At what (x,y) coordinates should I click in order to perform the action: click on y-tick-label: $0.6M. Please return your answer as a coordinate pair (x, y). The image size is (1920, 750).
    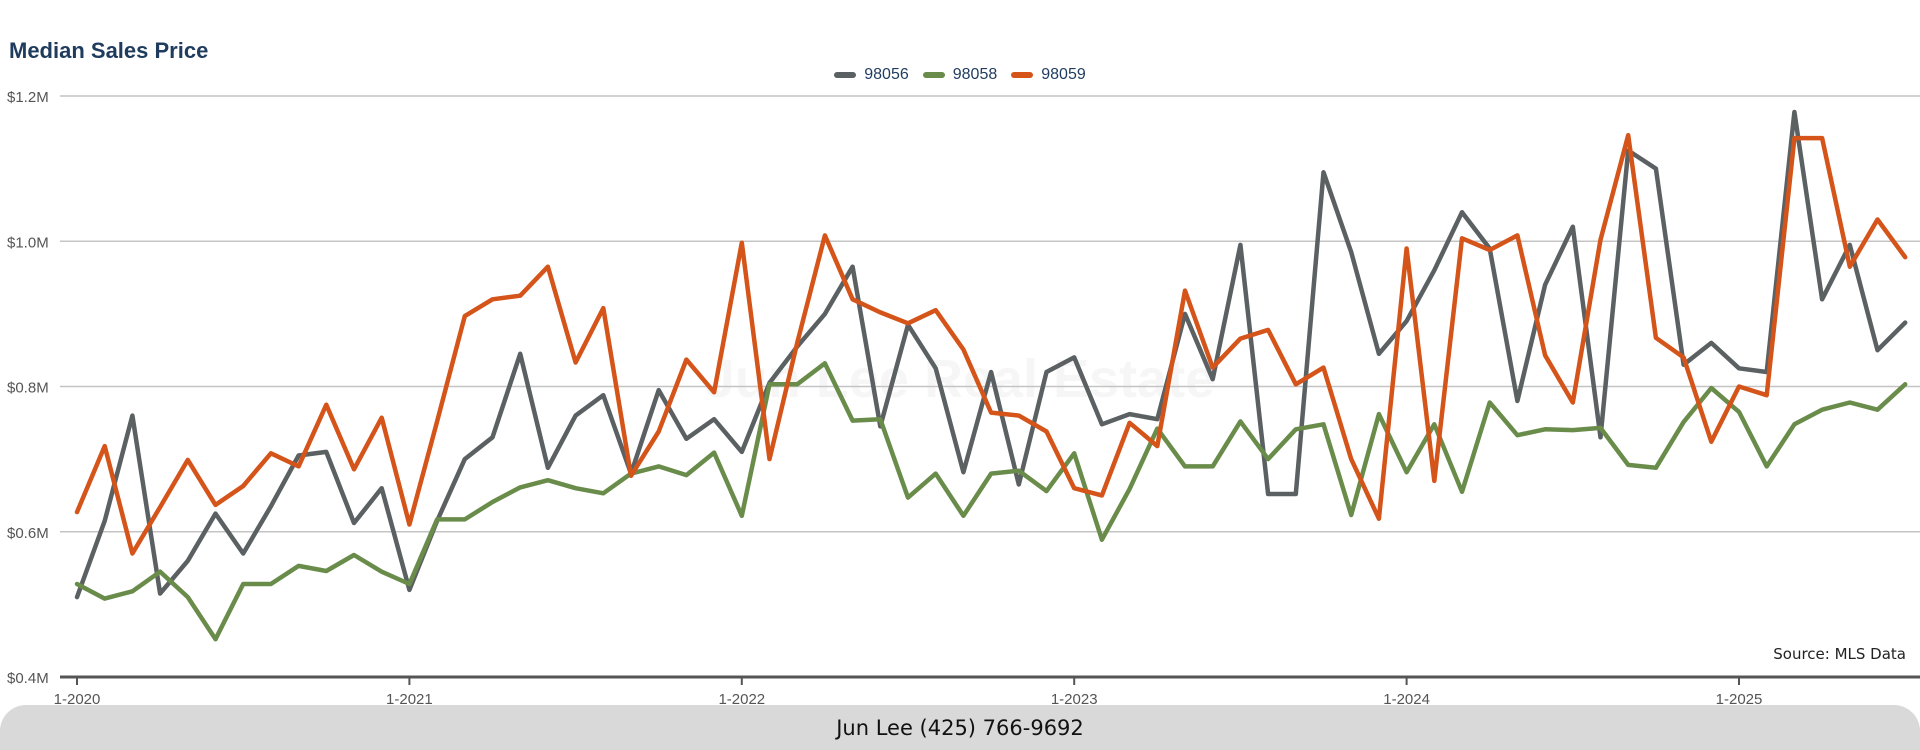
    Looking at the image, I should click on (28, 533).